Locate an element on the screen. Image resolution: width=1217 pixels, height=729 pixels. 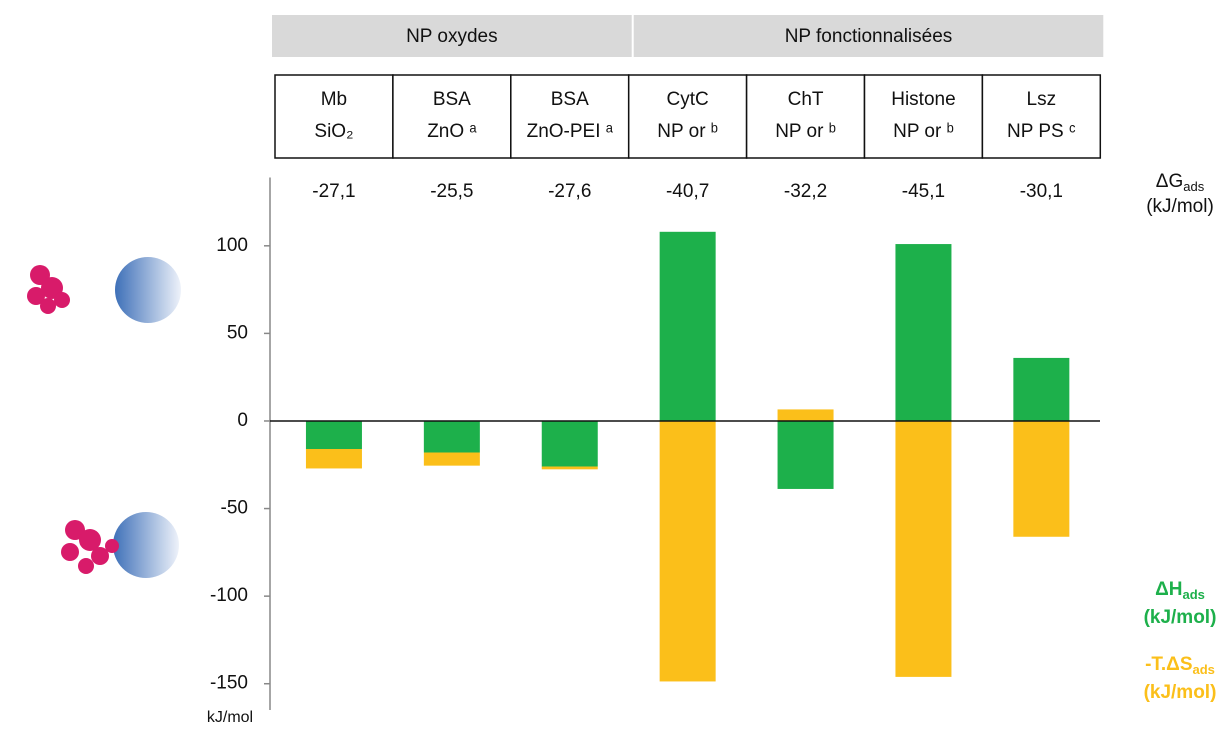
dg-value: -40,7 is located at coordinates (687, 191).